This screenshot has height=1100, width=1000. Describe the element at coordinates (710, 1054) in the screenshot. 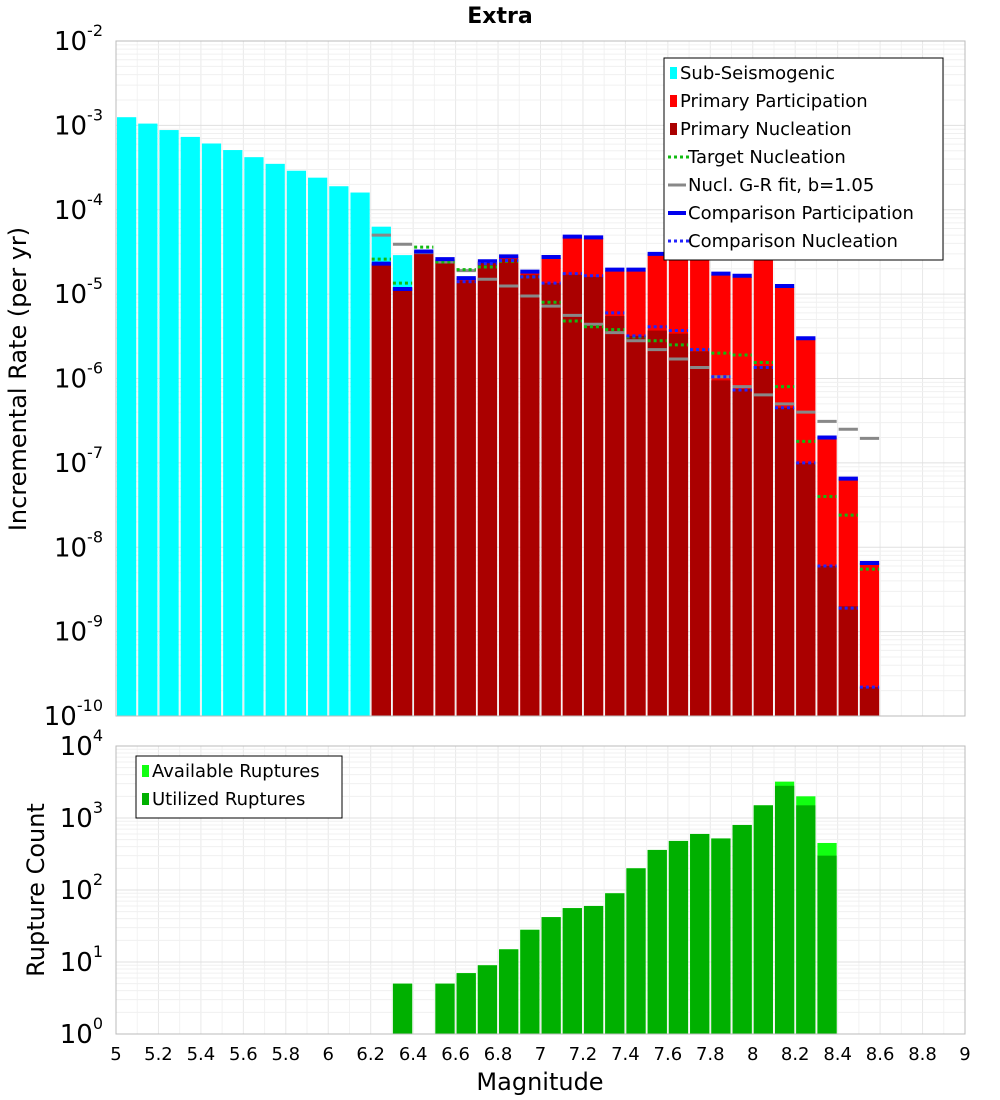

I see `x-tick-label: 7.8` at that location.